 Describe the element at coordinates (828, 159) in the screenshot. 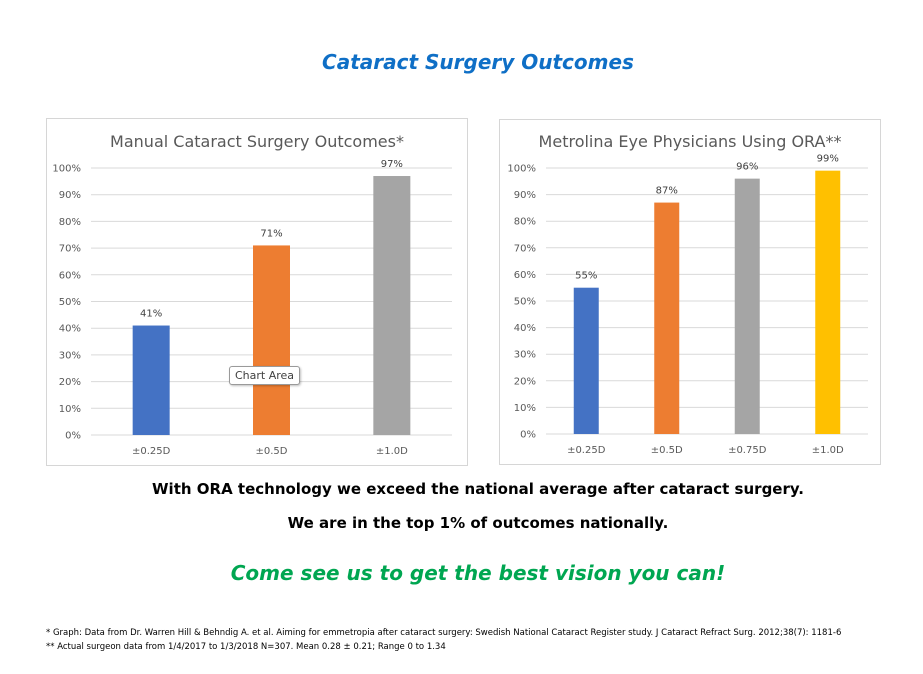

I see `data-label: 99%` at that location.